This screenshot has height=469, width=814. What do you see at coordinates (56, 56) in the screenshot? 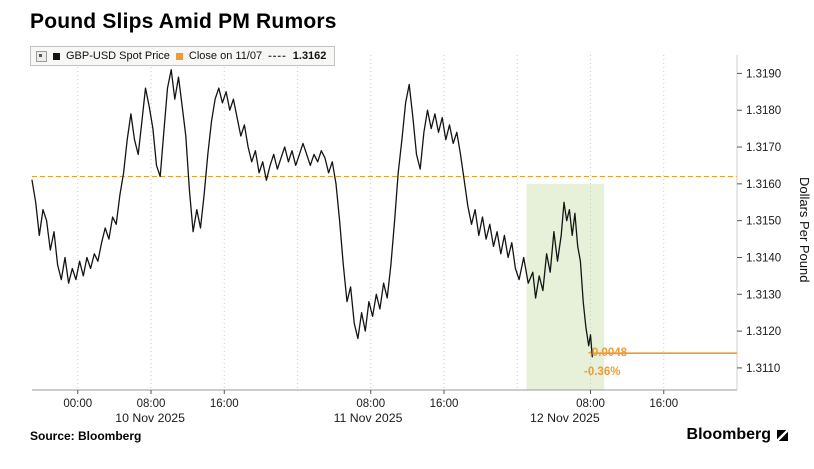
I see `series1-swatch` at bounding box center [56, 56].